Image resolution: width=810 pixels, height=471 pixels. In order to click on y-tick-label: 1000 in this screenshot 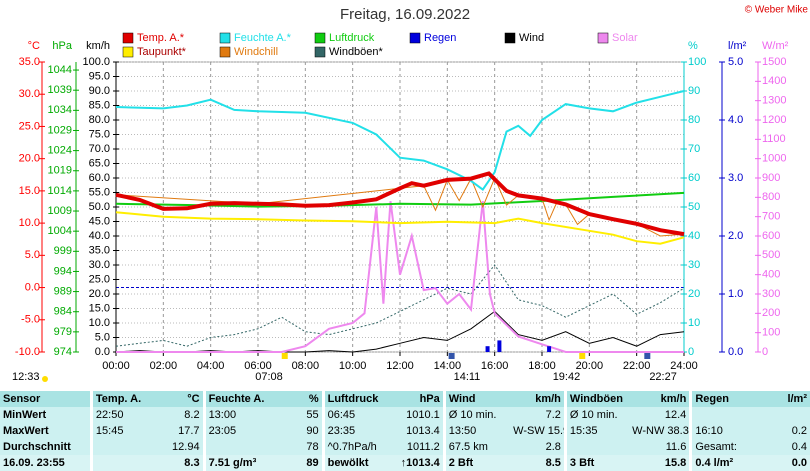, I will do `click(774, 159)`.